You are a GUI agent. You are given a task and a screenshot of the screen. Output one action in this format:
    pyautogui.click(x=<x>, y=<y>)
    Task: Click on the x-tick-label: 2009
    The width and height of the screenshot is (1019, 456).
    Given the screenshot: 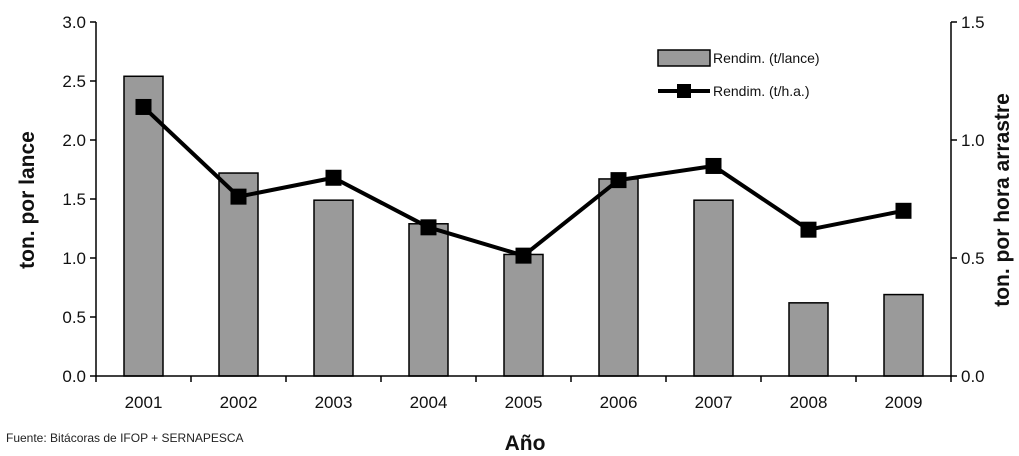 What is the action you would take?
    pyautogui.click(x=904, y=402)
    